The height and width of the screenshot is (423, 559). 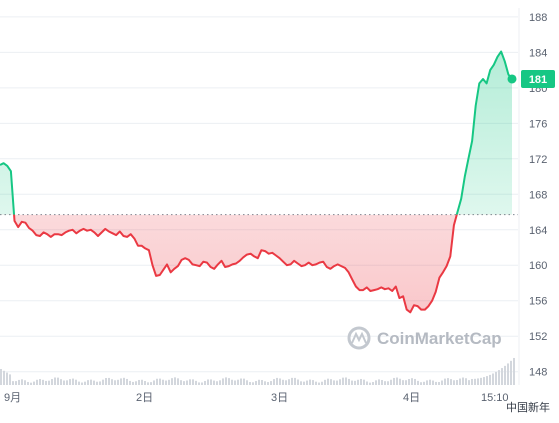 What do you see at coordinates (538, 337) in the screenshot?
I see `y-tick-label: 152` at bounding box center [538, 337].